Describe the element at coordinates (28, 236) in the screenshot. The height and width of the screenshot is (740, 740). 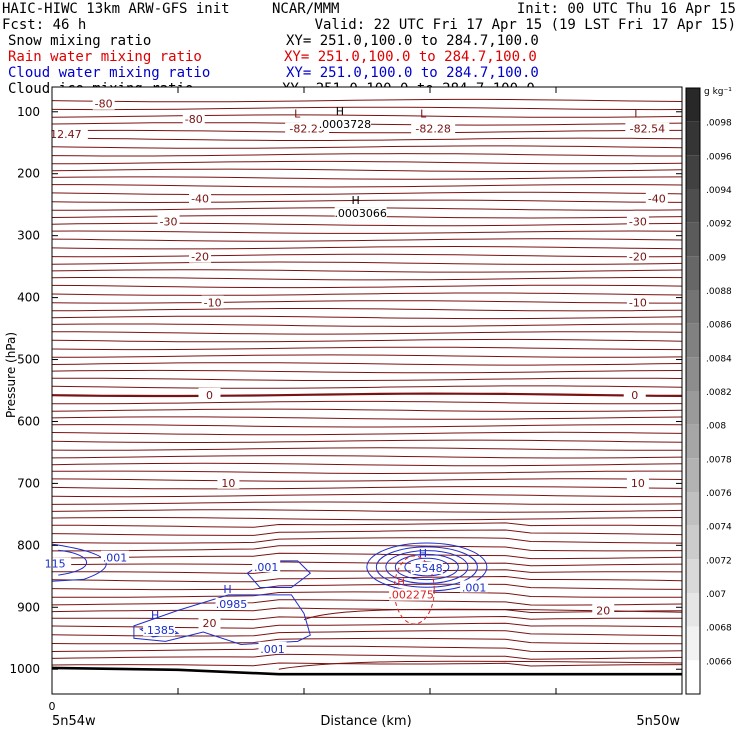
I see `y-tick-label: 300` at that location.